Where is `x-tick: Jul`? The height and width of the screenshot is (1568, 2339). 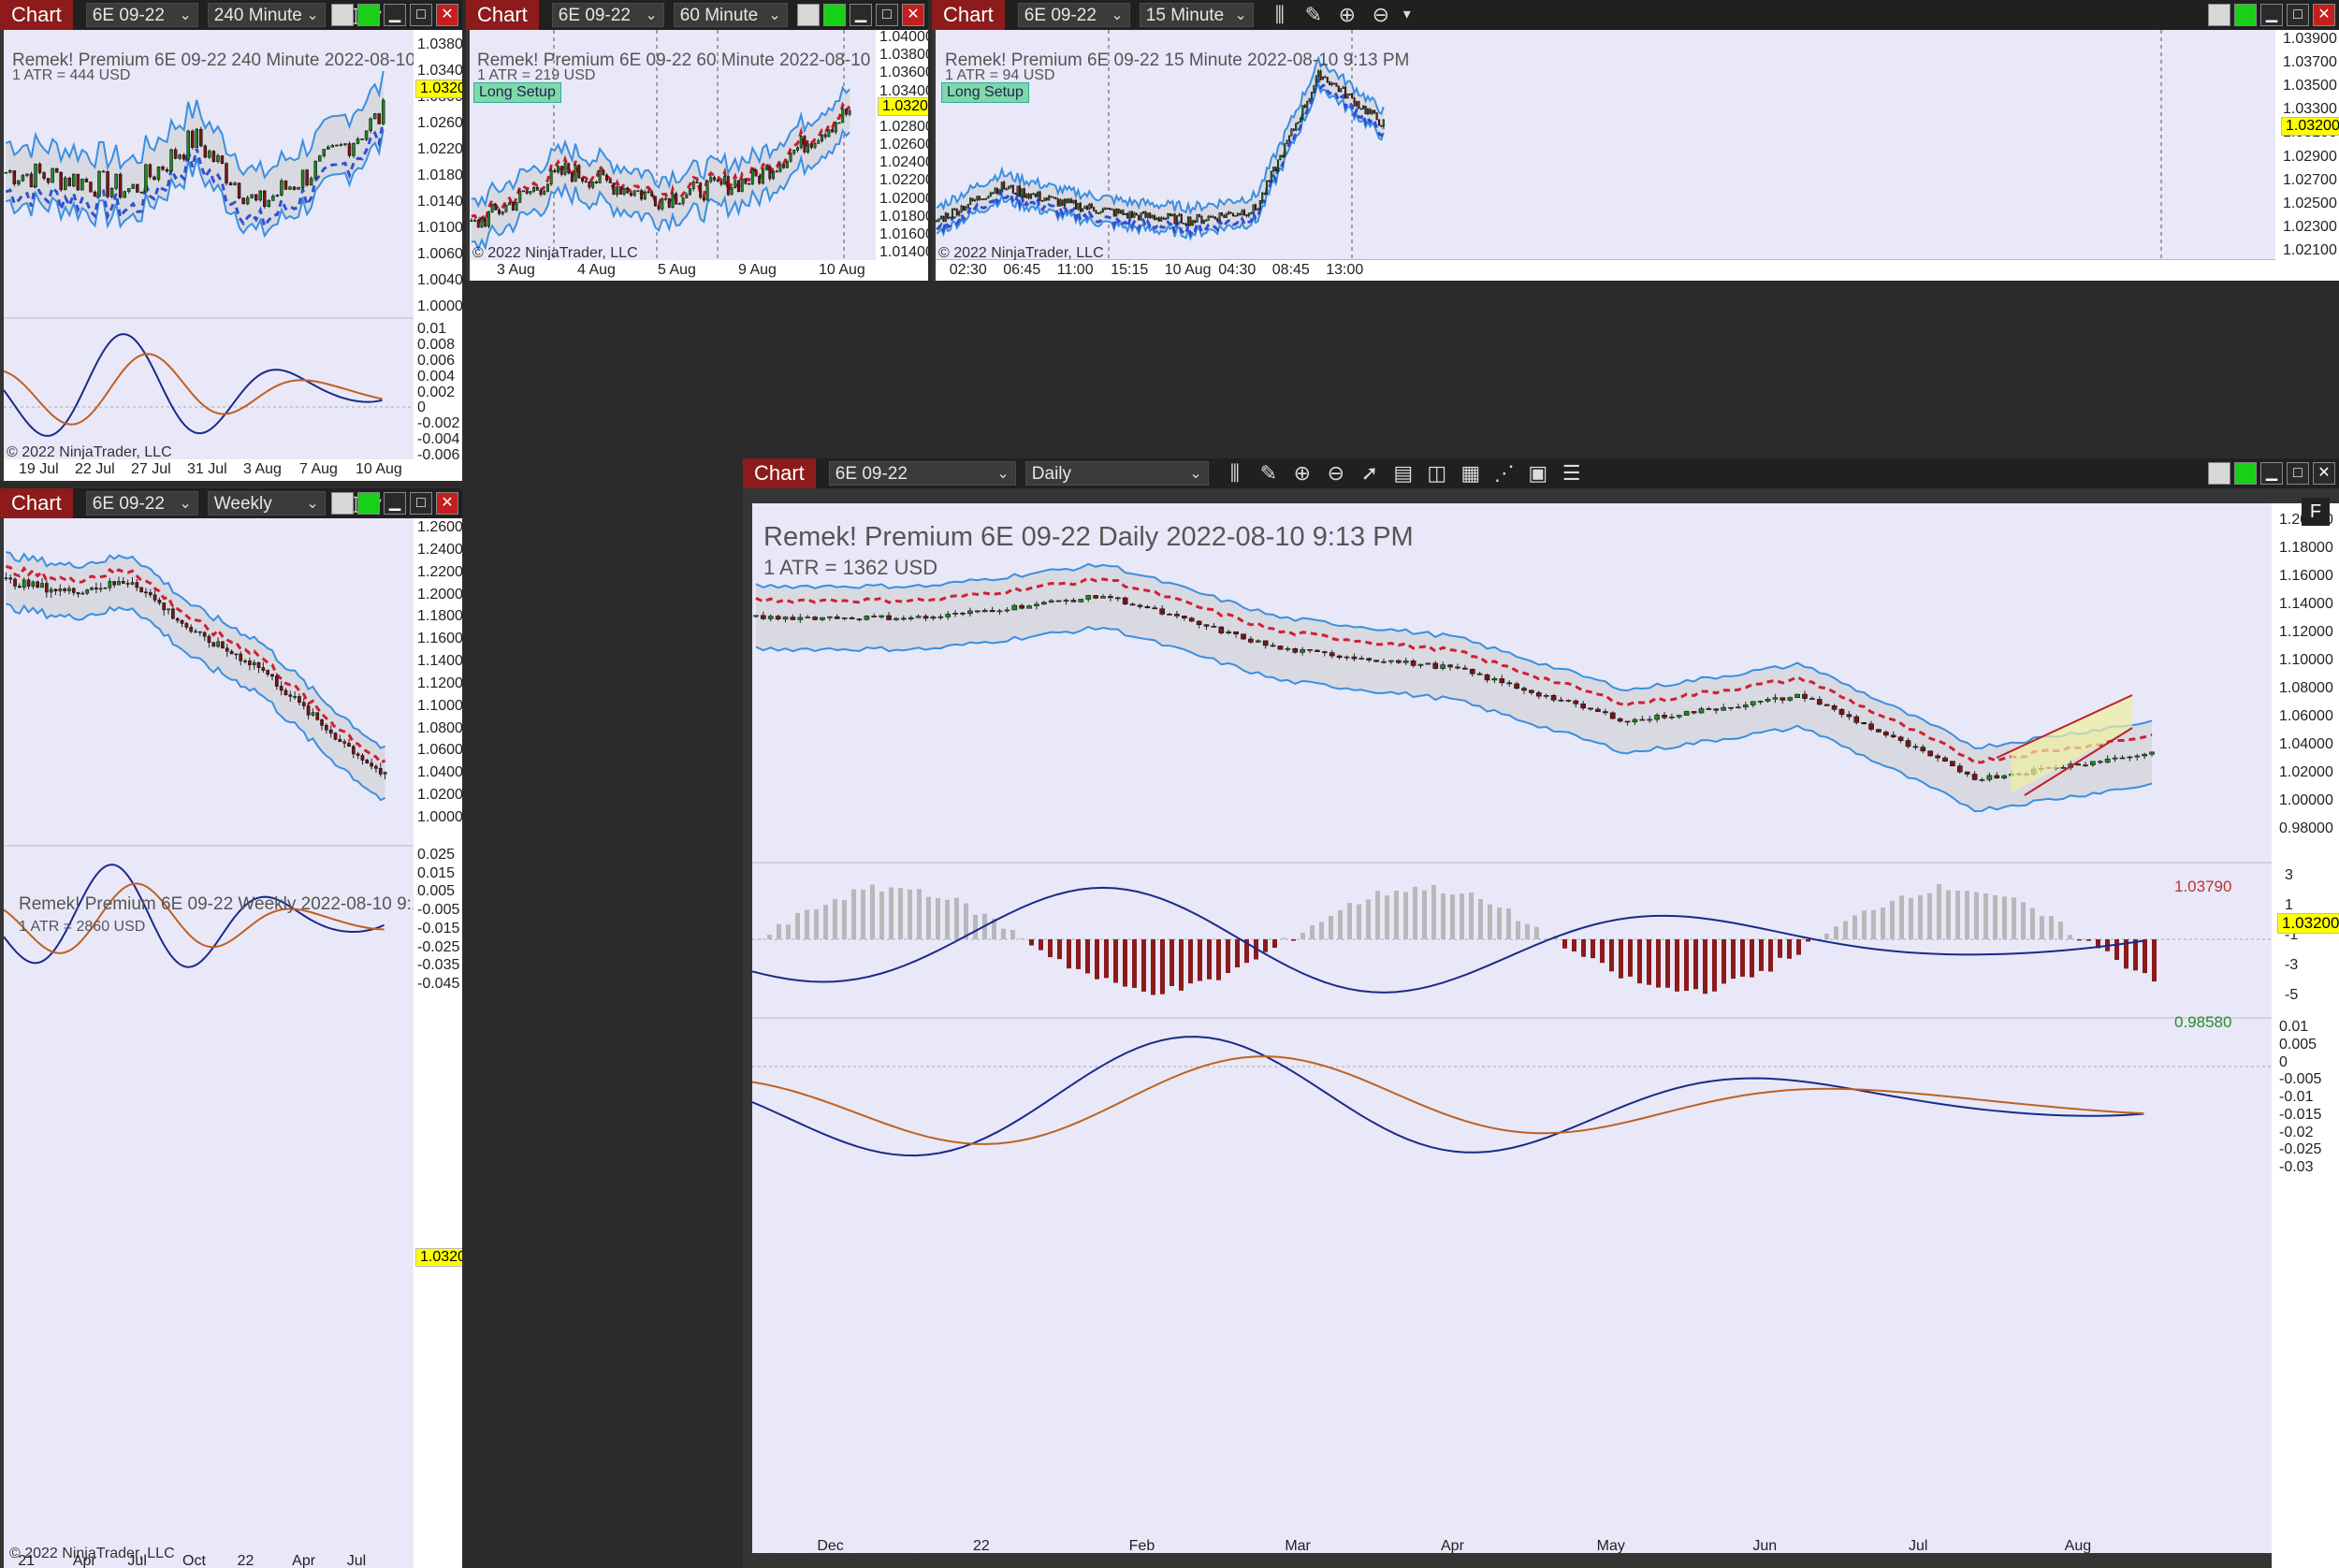 x-tick: Jul is located at coordinates (137, 1561).